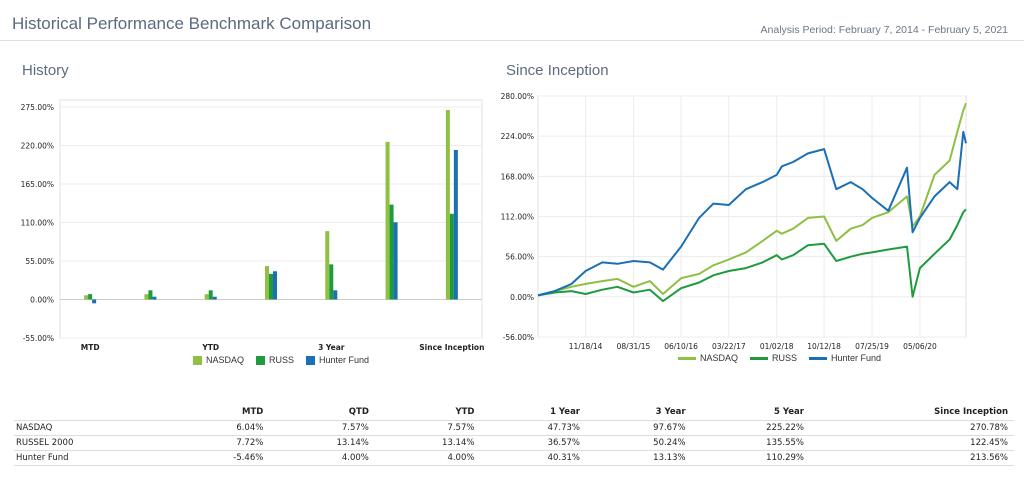 The width and height of the screenshot is (1024, 480). Describe the element at coordinates (37, 107) in the screenshot. I see `y-tick-label: 275.00%` at that location.